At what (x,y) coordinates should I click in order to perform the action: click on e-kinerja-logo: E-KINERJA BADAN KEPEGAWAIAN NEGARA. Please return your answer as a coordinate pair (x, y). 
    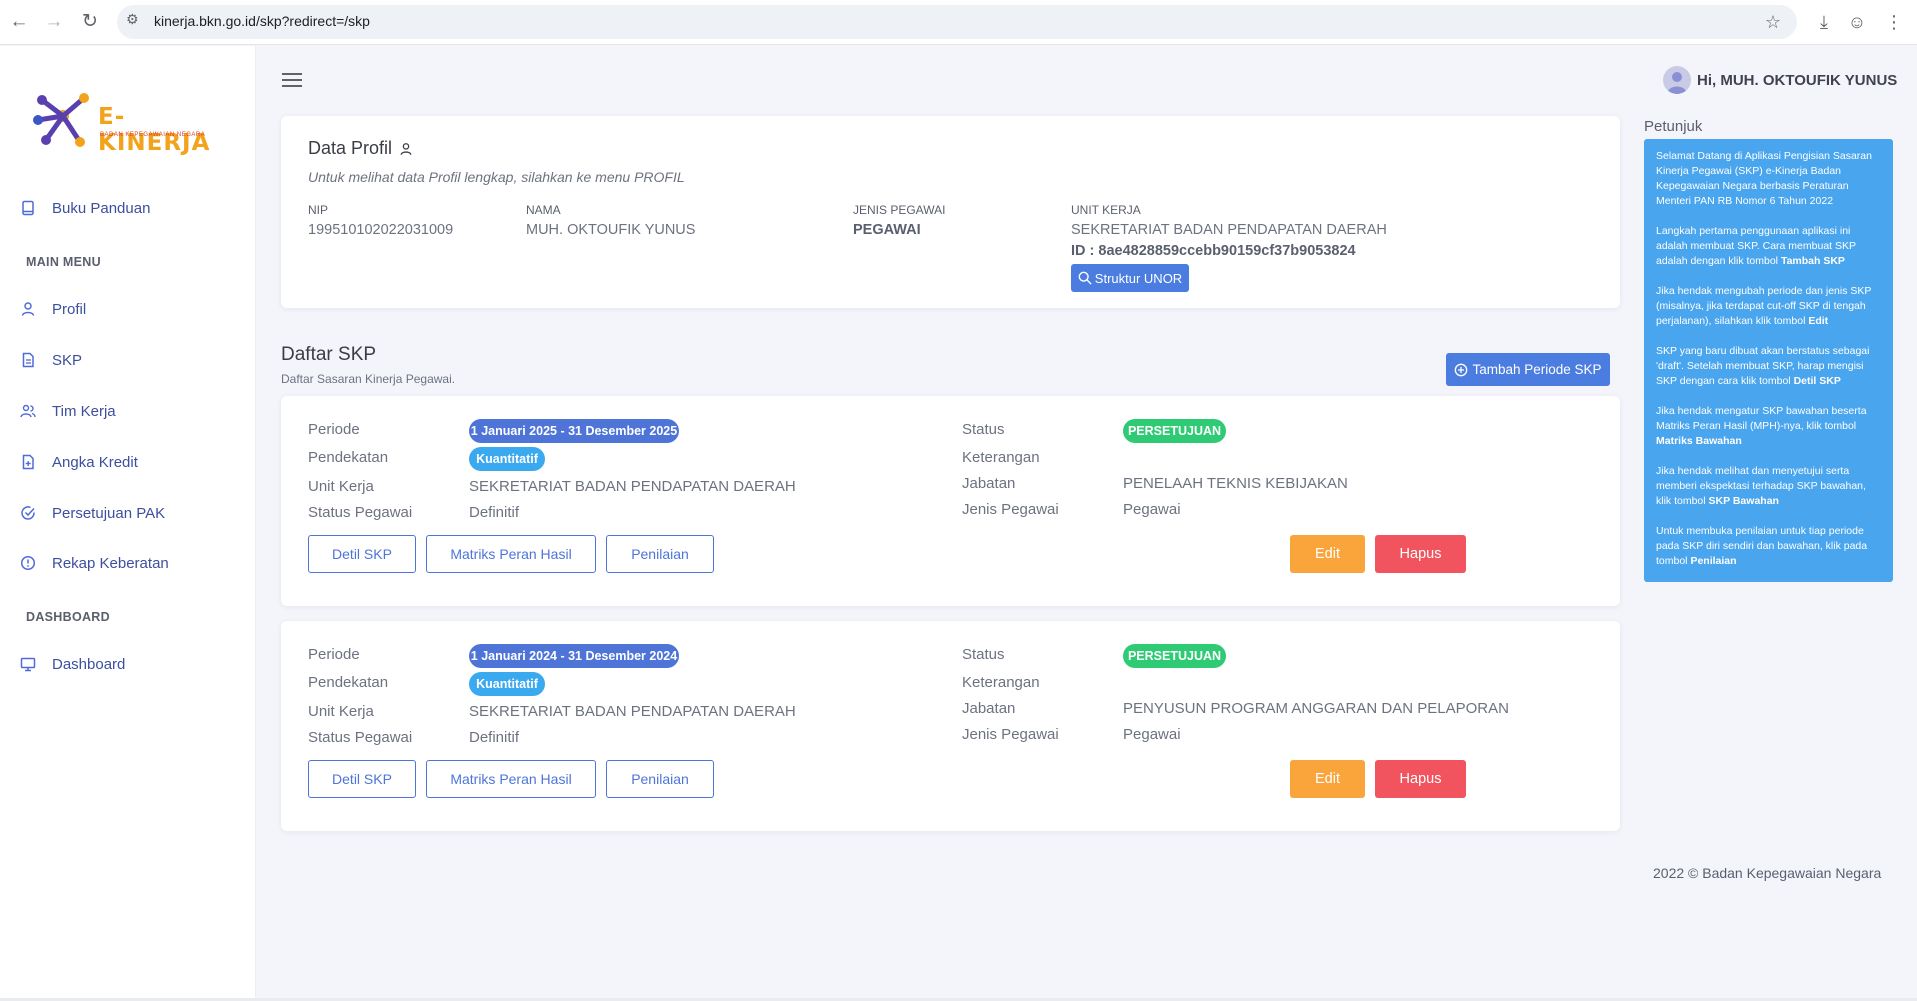
    Looking at the image, I should click on (130, 122).